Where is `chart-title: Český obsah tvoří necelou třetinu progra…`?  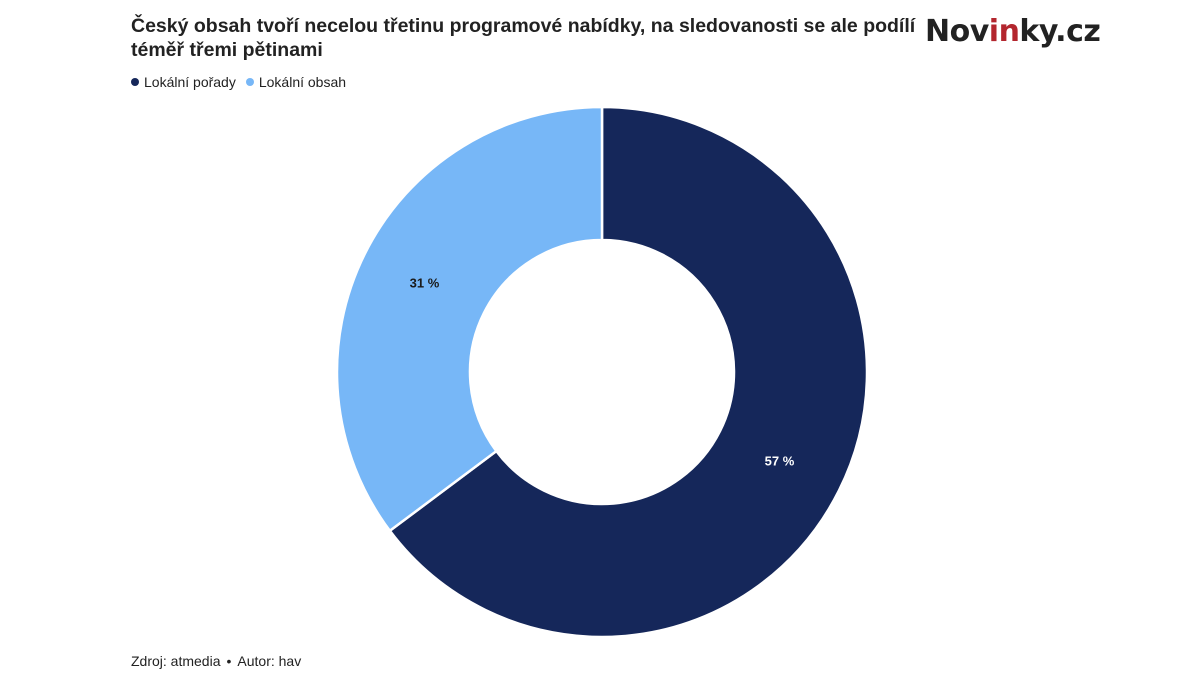
chart-title: Český obsah tvoří necelou třetinu progra… is located at coordinates (523, 38).